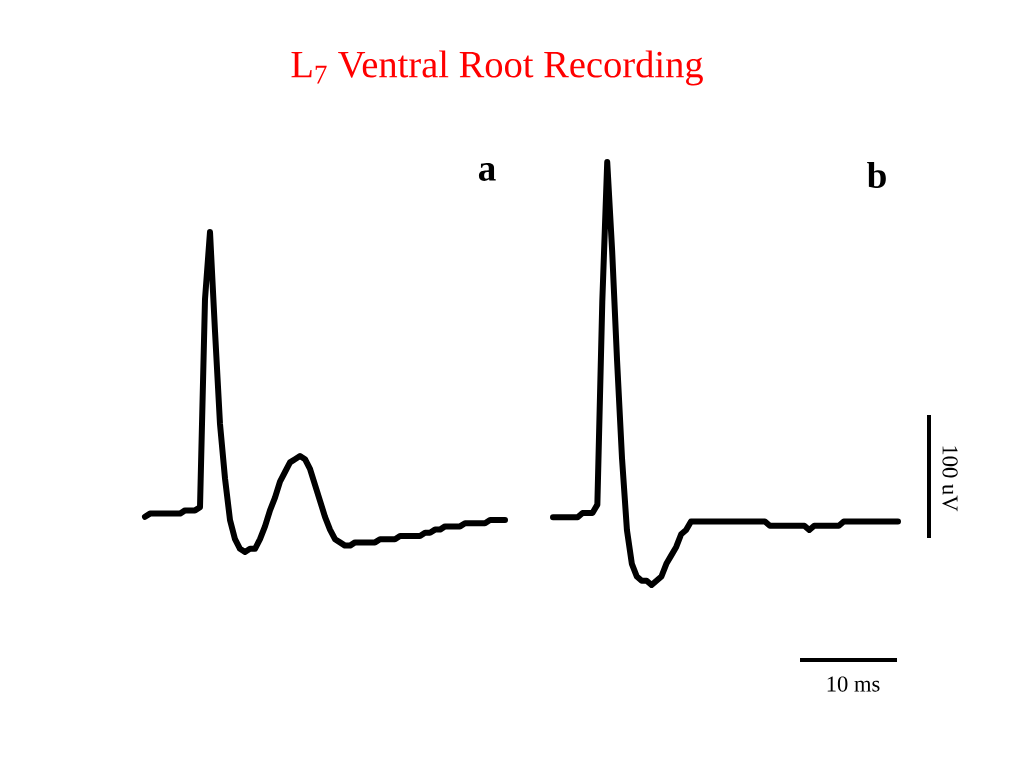 The height and width of the screenshot is (768, 1024). What do you see at coordinates (950, 479) in the screenshot?
I see `text: 100 uV` at bounding box center [950, 479].